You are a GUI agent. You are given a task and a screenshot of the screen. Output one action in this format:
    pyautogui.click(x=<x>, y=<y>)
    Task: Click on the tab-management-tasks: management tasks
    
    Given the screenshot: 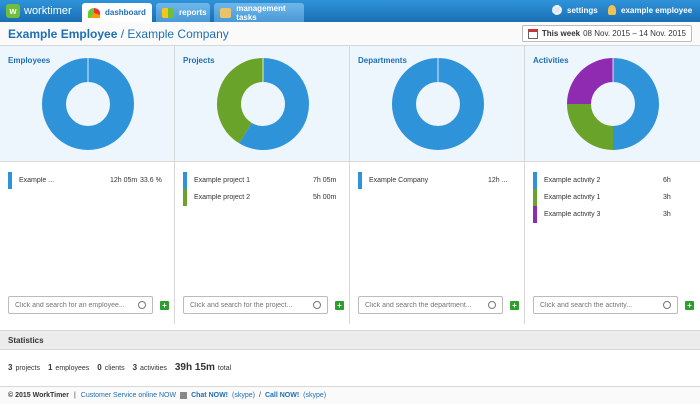 What is the action you would take?
    pyautogui.click(x=259, y=12)
    